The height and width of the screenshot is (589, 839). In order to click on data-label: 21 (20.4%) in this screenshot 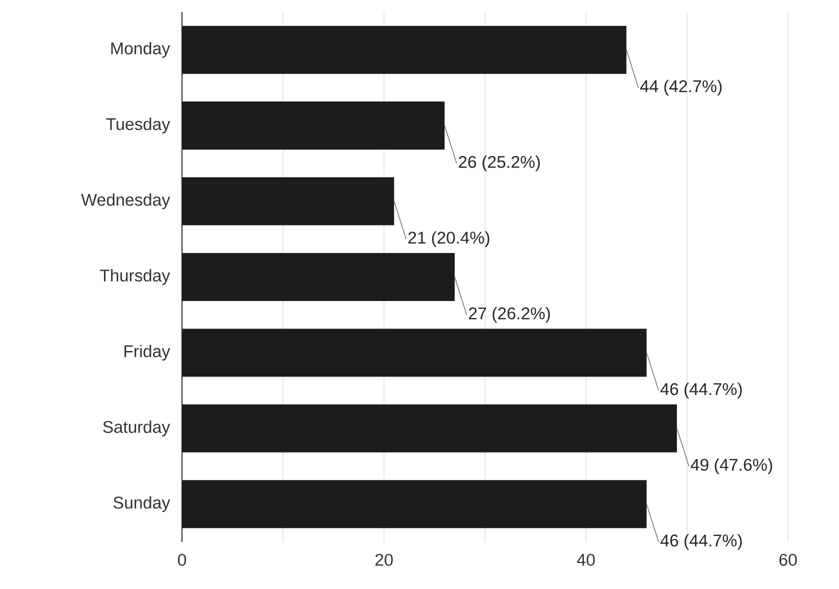, I will do `click(449, 239)`.